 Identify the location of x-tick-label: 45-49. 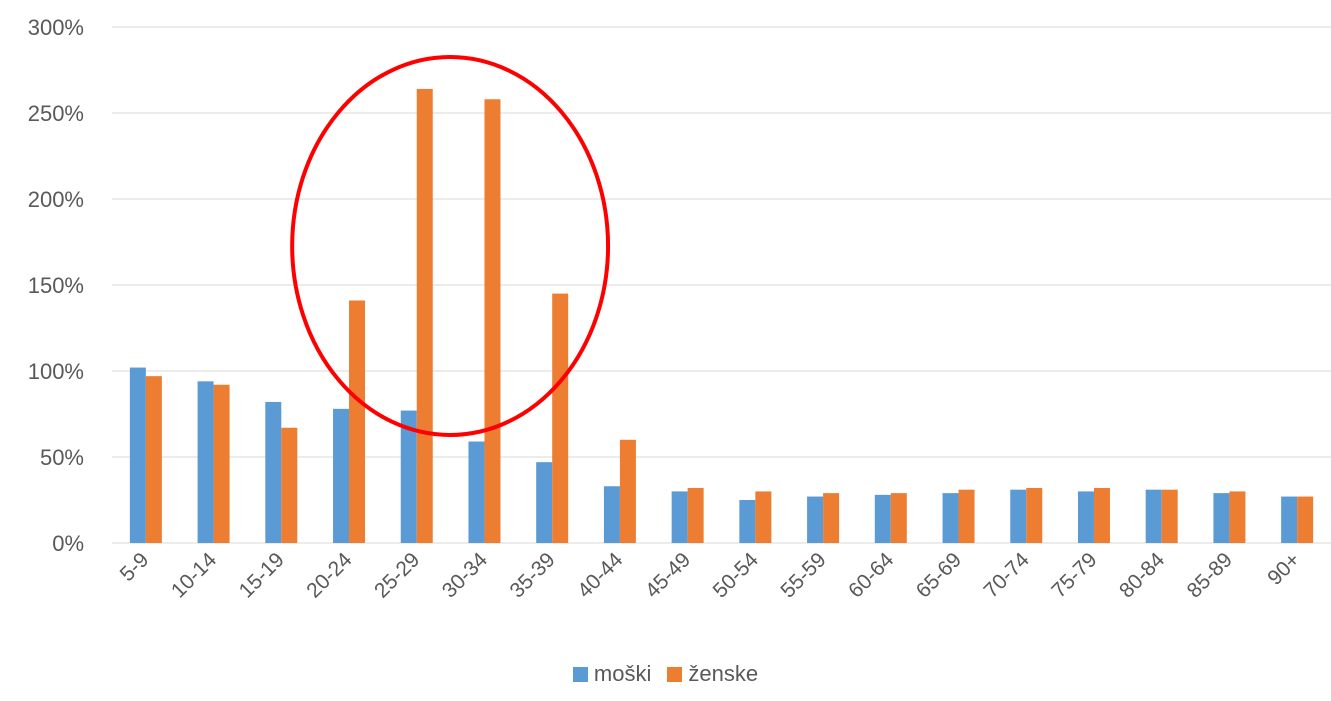
(668, 575).